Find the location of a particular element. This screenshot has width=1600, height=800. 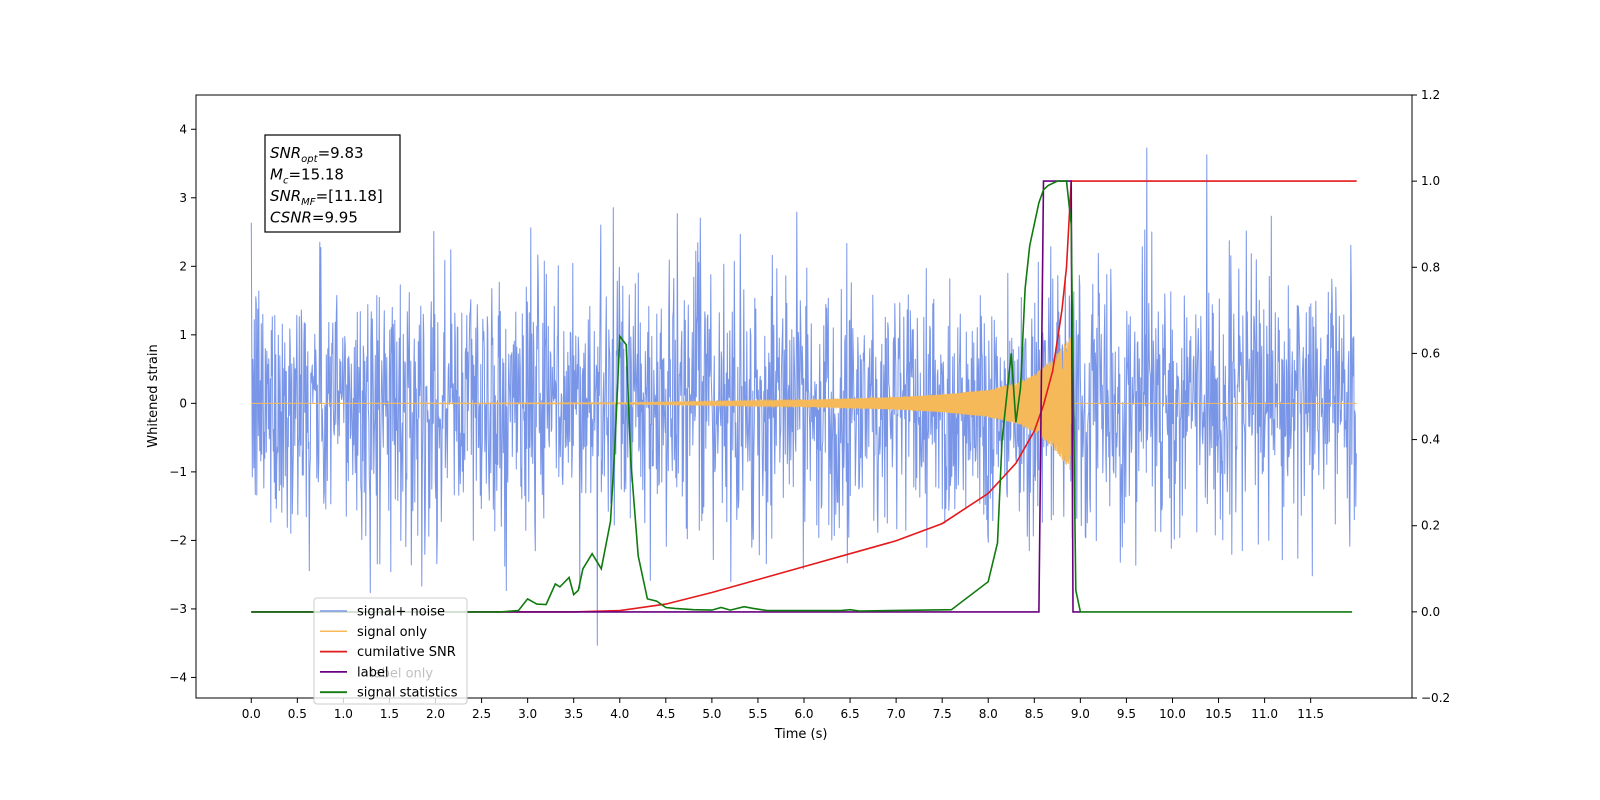

x-tick-label: 1.0 is located at coordinates (343, 714).